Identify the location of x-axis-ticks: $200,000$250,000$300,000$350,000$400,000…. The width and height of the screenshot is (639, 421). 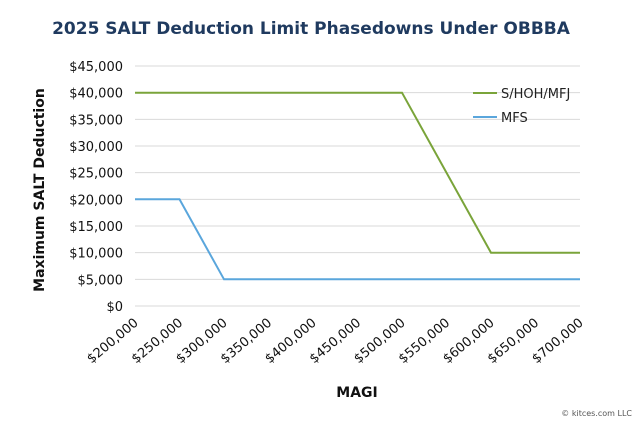
(335, 341).